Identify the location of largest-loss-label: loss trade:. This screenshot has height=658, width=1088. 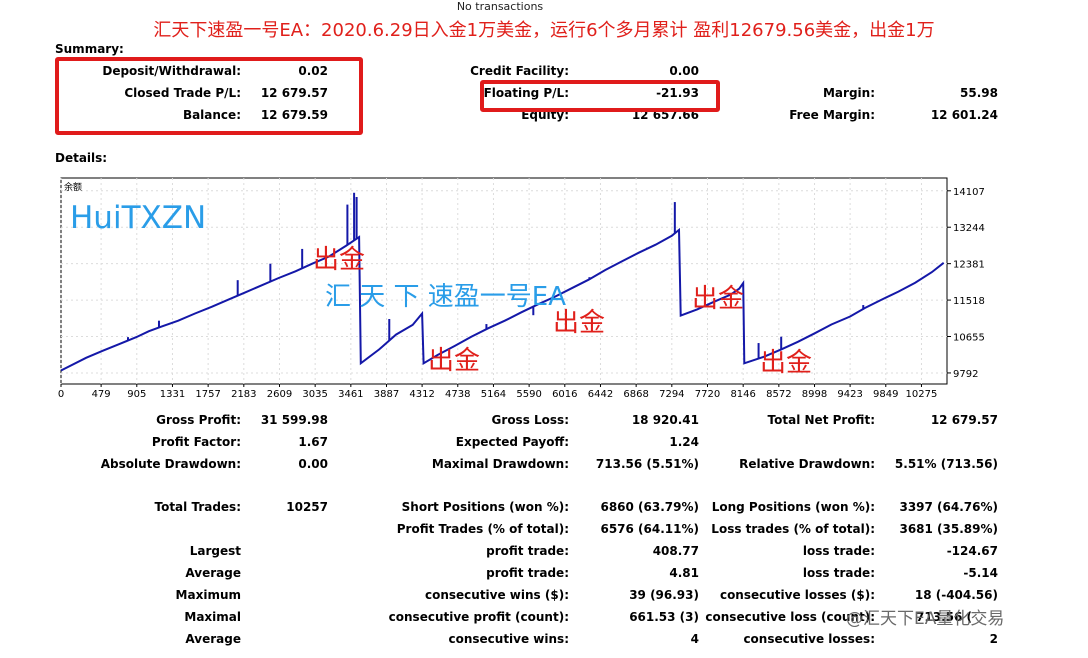
(838, 551).